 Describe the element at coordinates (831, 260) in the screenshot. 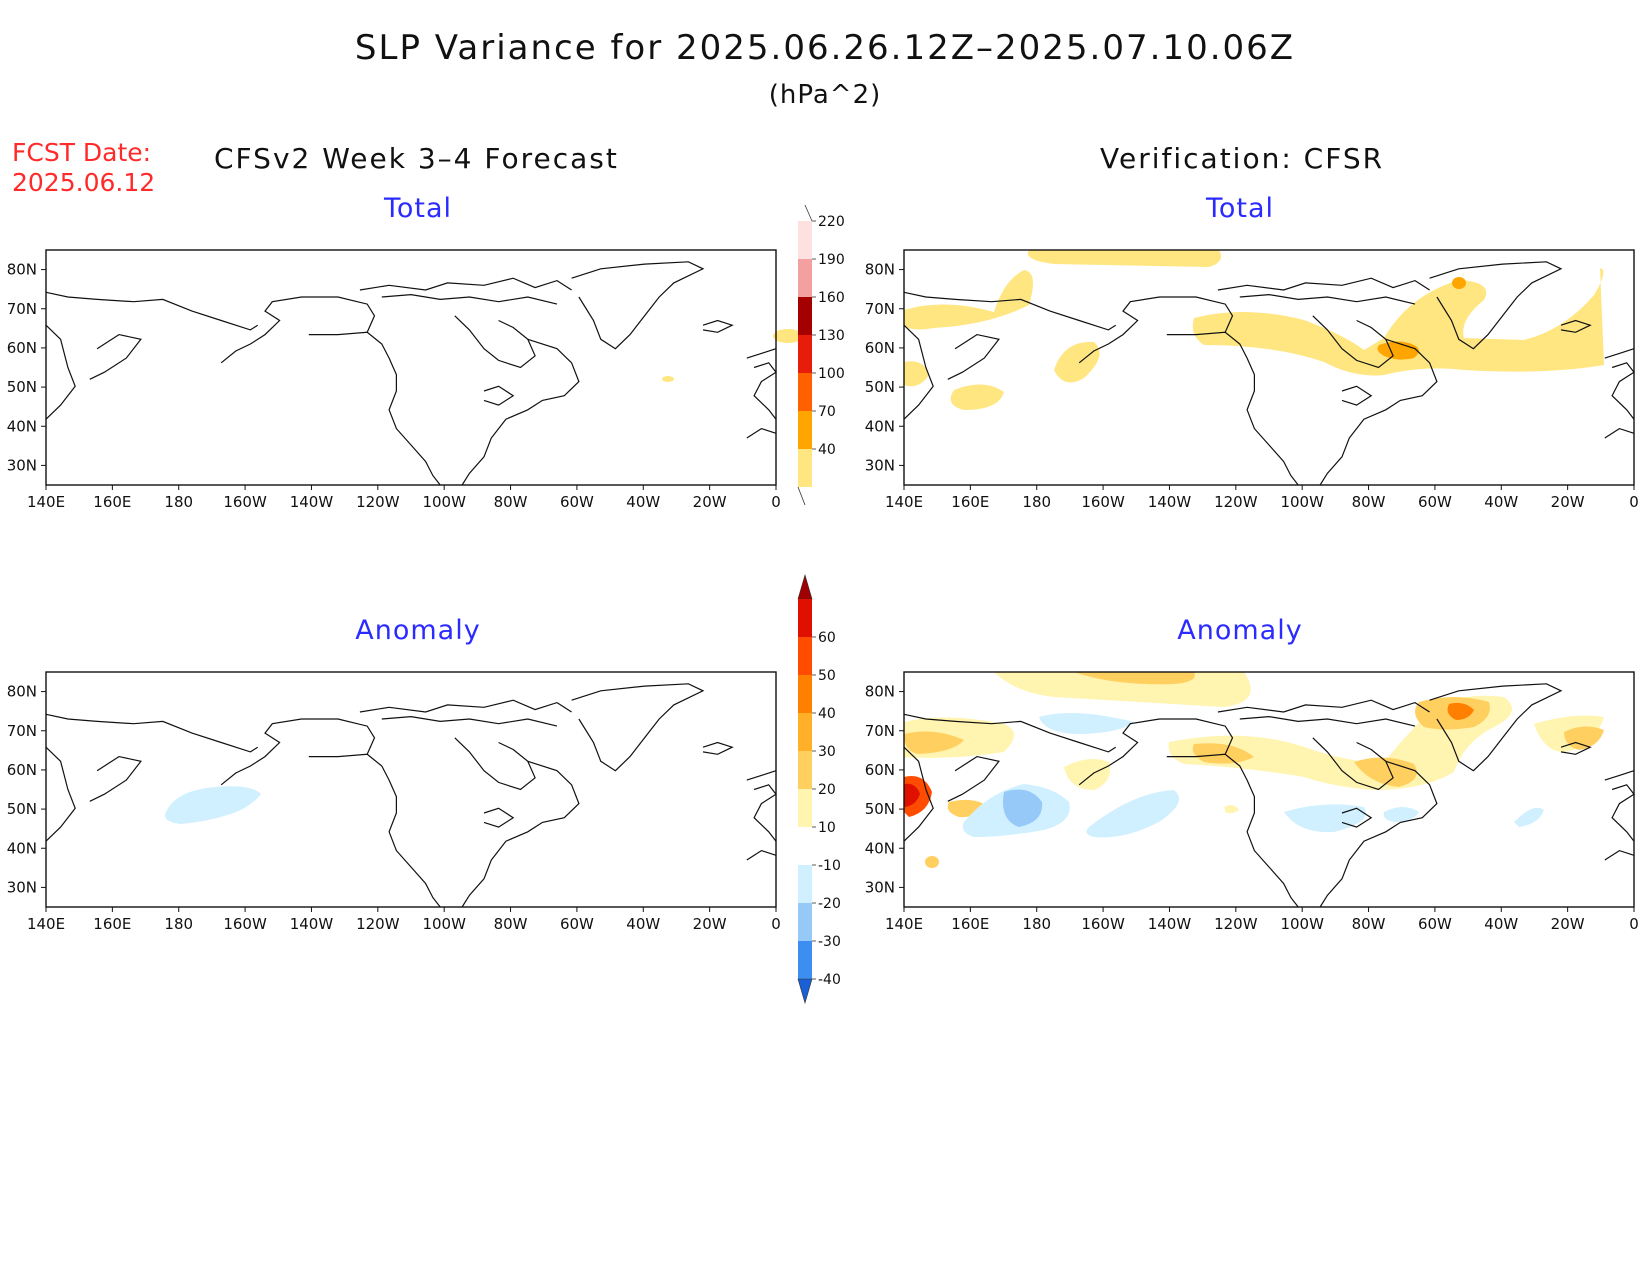

I see `colorbar-label: 190` at that location.